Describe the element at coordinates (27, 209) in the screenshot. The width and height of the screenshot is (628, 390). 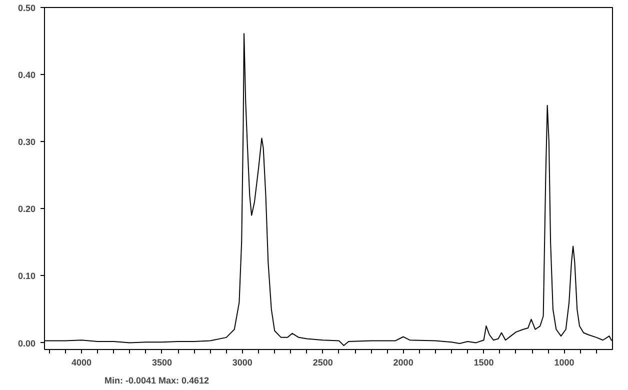
I see `y-tick-label: 0.20` at that location.